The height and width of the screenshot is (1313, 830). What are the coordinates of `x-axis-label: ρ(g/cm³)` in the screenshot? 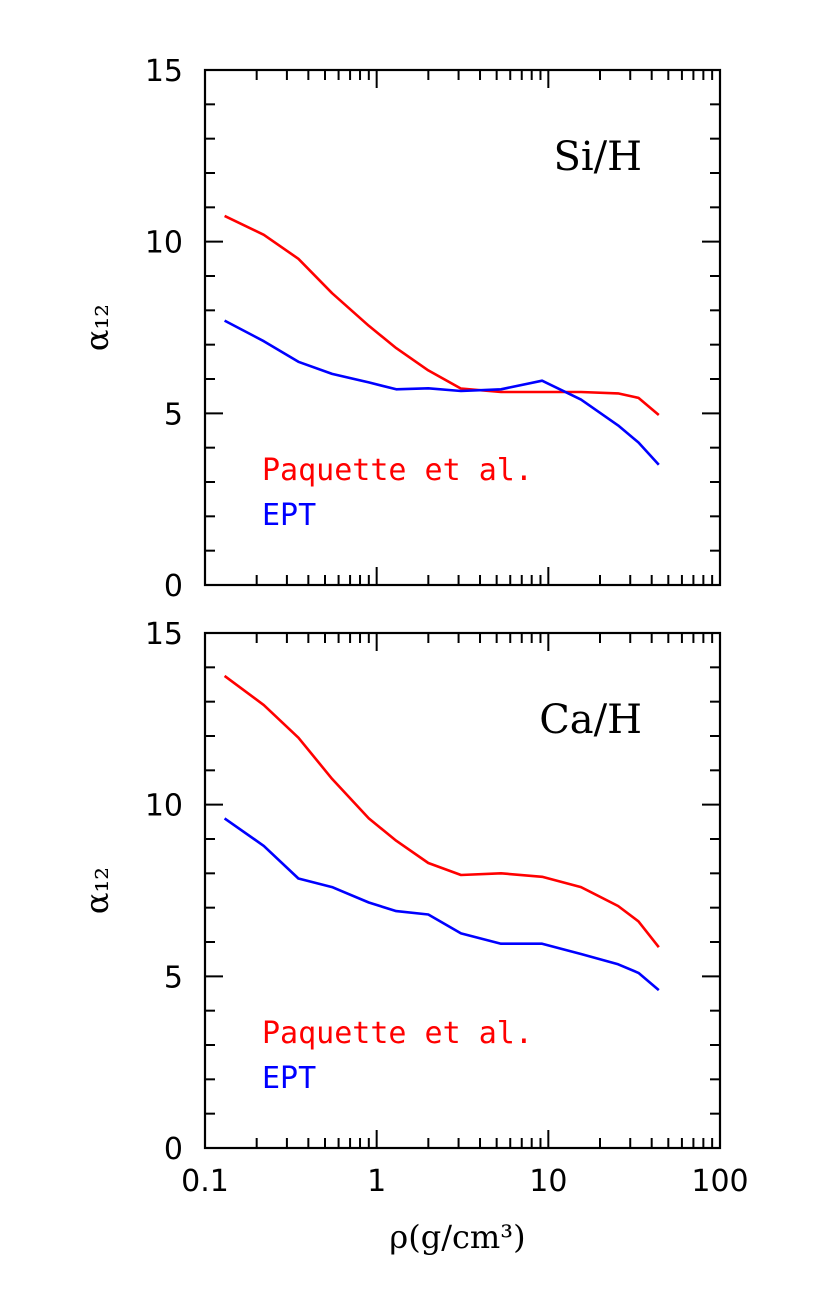 It's located at (457, 1237).